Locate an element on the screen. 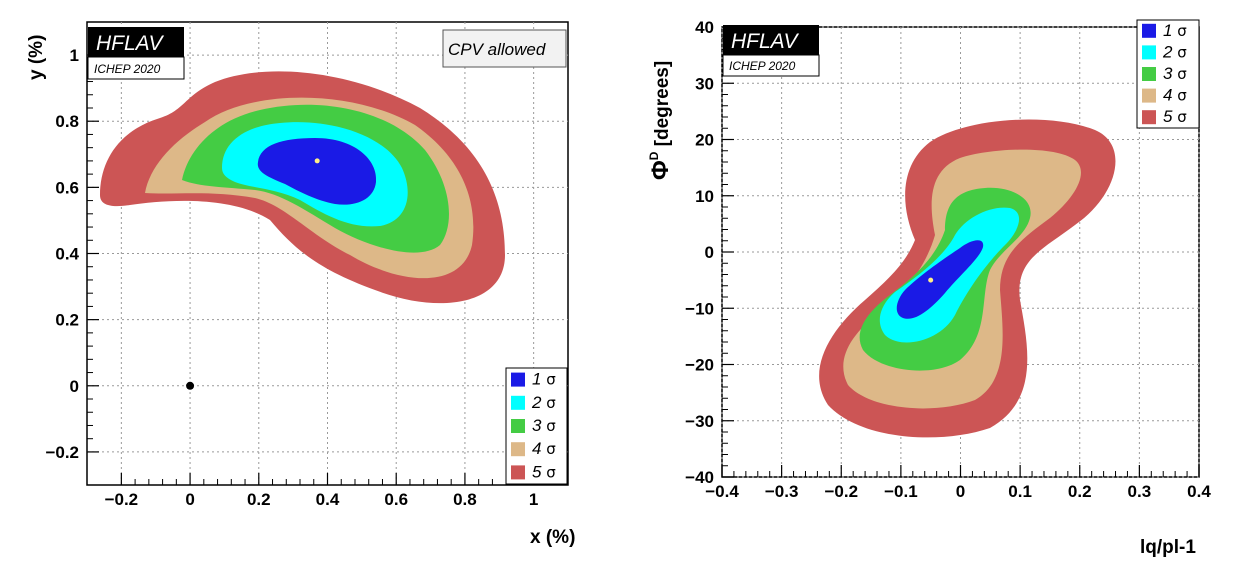 Image resolution: width=1249 pixels, height=564 pixels. right-legend-swatch-5sigma is located at coordinates (1149, 117).